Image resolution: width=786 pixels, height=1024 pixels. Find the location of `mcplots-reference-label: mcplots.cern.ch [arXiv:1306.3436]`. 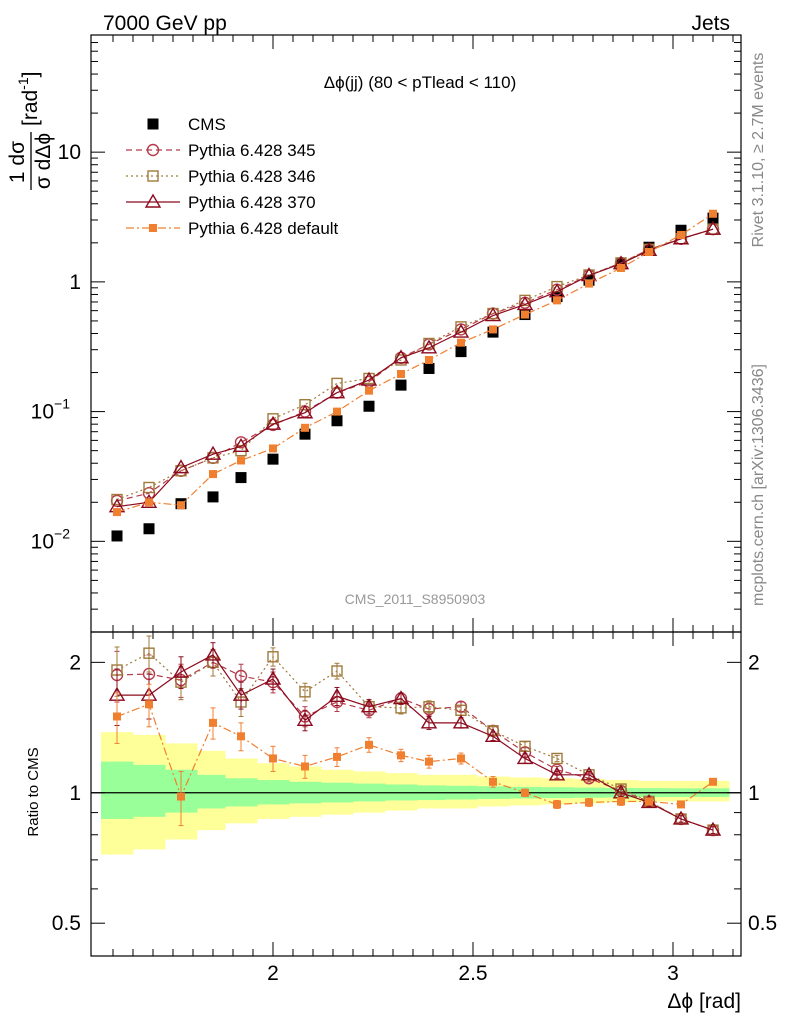

mcplots-reference-label: mcplots.cern.ch [arXiv:1306.3436] is located at coordinates (758, 485).